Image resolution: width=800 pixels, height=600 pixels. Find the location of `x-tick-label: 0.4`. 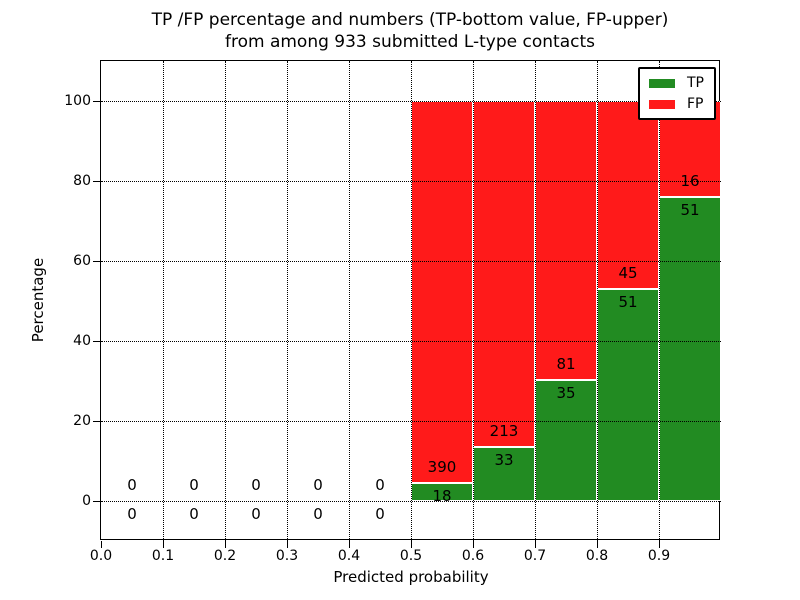

x-tick-label: 0.4 is located at coordinates (349, 556).